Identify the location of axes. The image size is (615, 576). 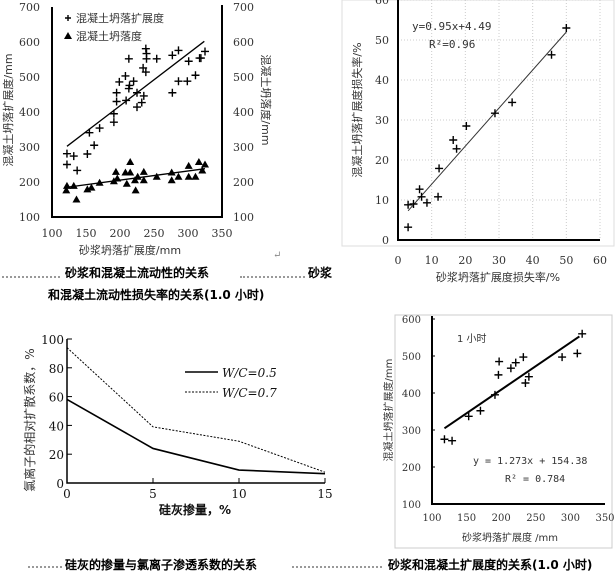
(498, 120).